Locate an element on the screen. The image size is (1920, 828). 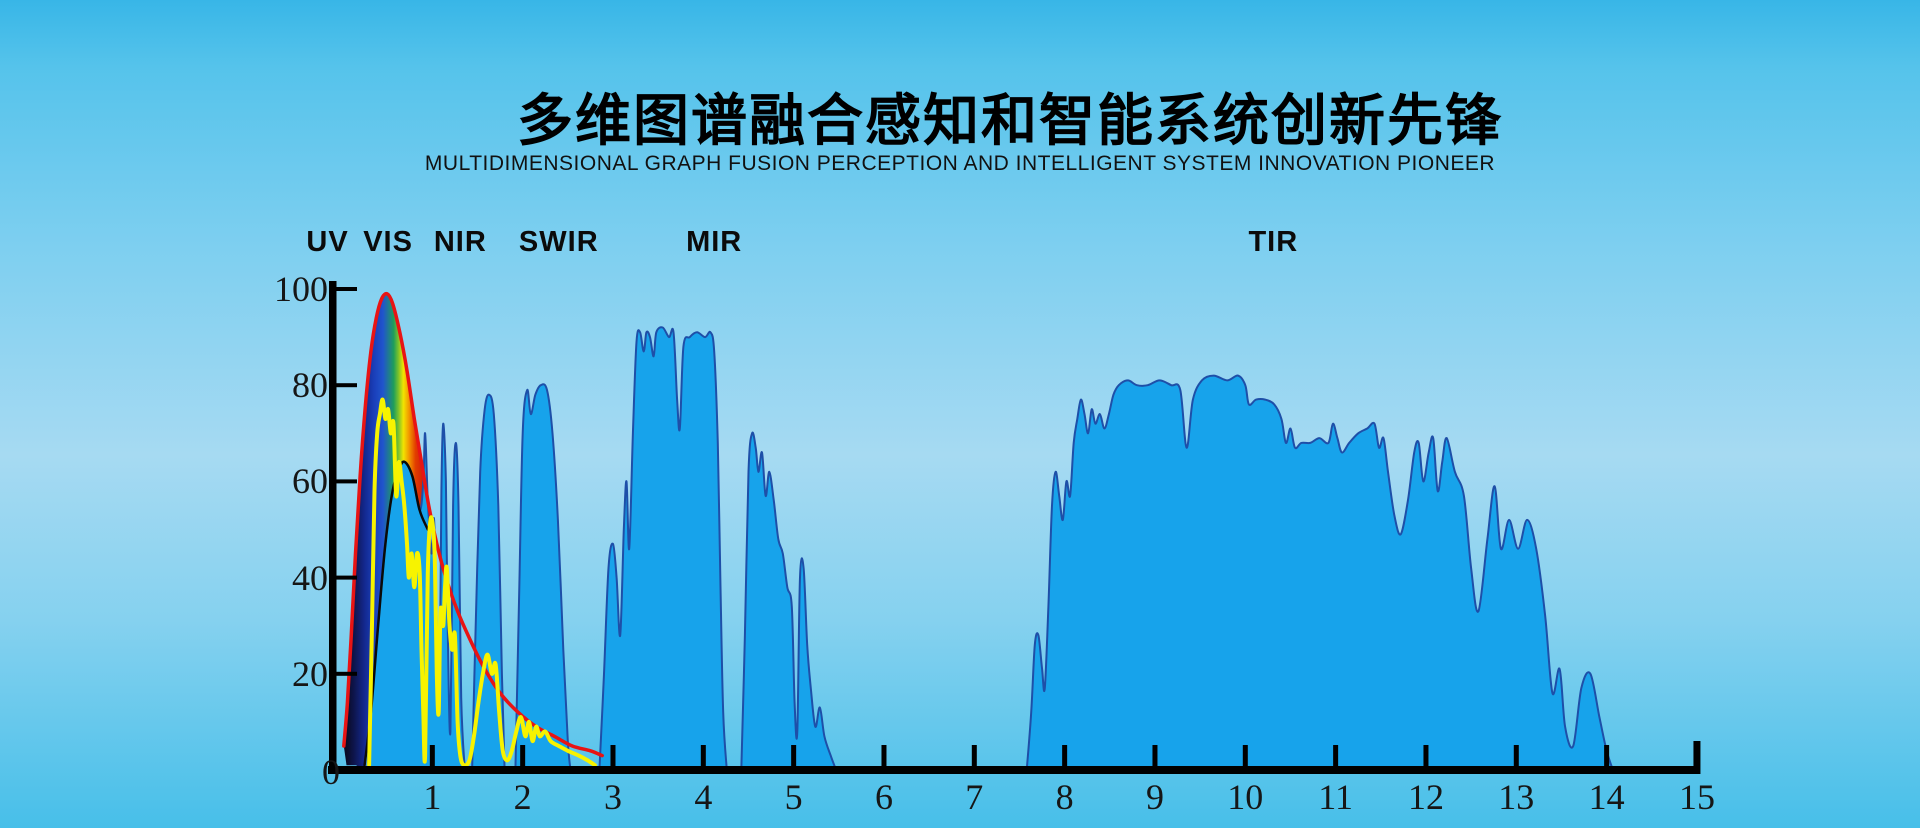
blackbody-envelope-curve is located at coordinates (473, 524).